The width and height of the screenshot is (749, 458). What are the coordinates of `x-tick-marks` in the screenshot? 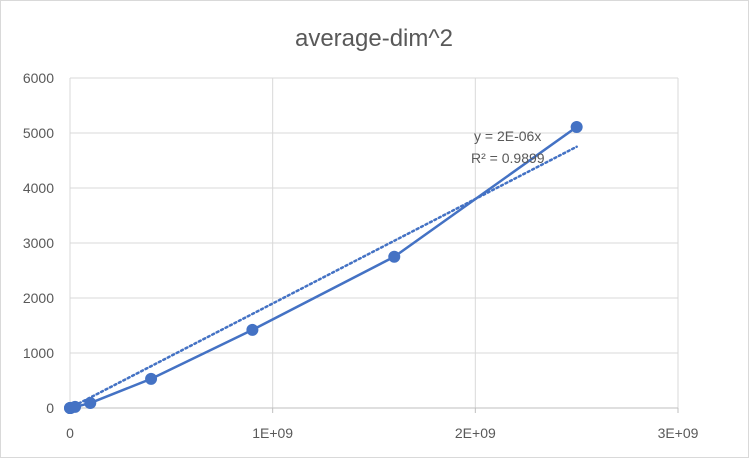 It's located at (374, 410).